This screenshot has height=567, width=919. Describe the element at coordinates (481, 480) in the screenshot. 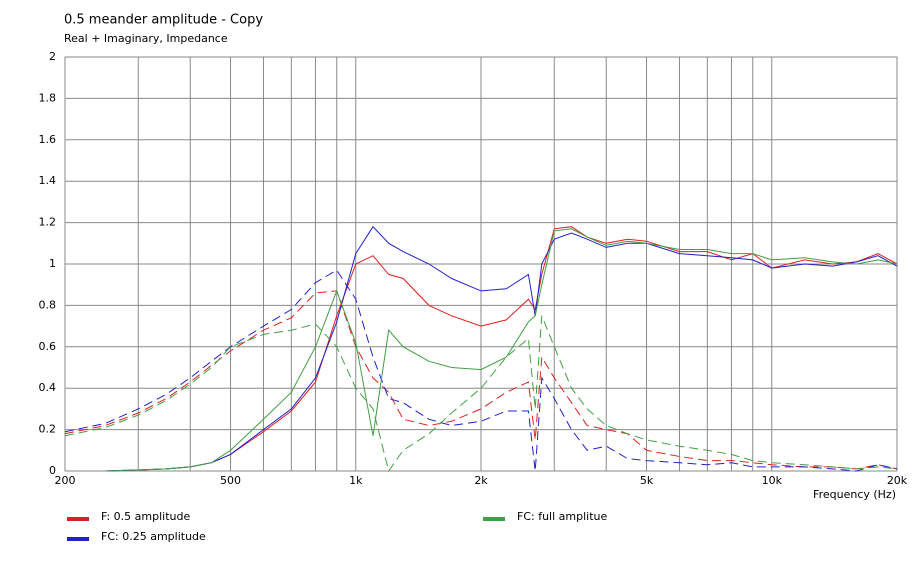

I see `x-tick-label: 2k` at that location.